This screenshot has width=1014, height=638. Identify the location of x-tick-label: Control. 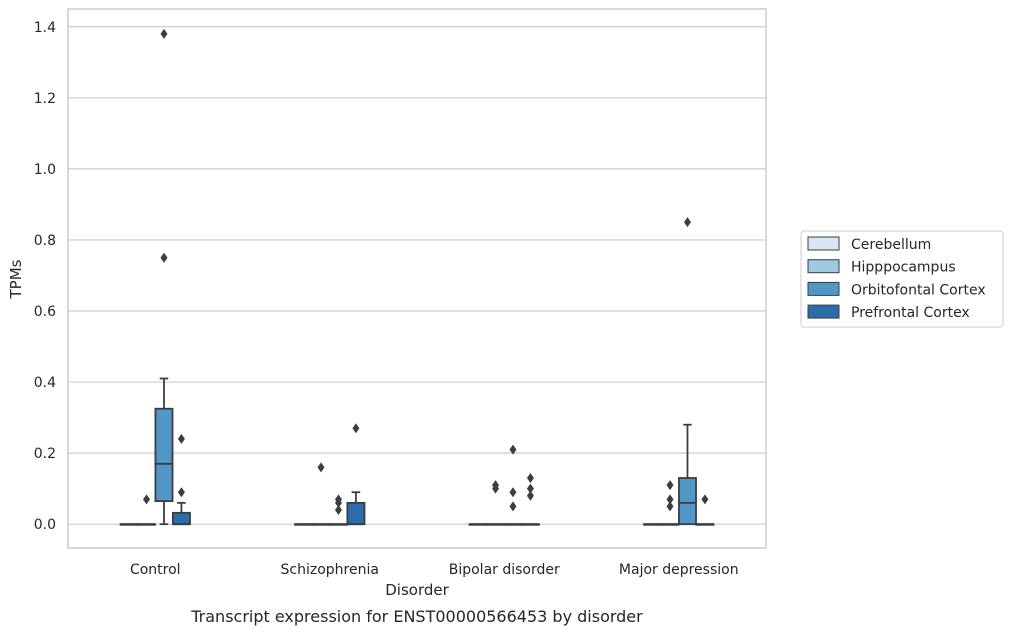
(155, 570).